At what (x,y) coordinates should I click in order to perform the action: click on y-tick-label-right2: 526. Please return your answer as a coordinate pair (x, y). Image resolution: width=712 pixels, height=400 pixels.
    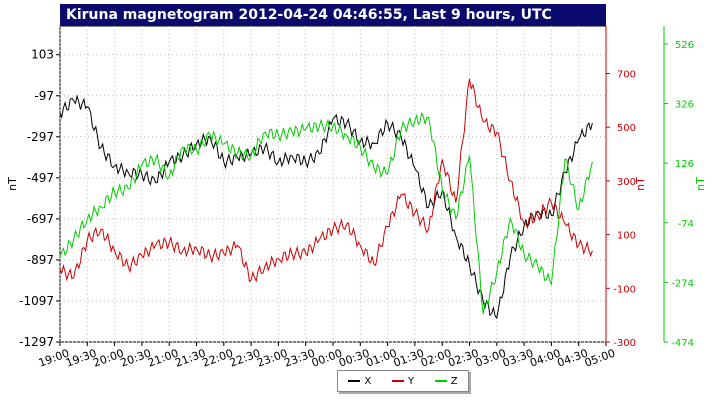
    Looking at the image, I should click on (684, 45).